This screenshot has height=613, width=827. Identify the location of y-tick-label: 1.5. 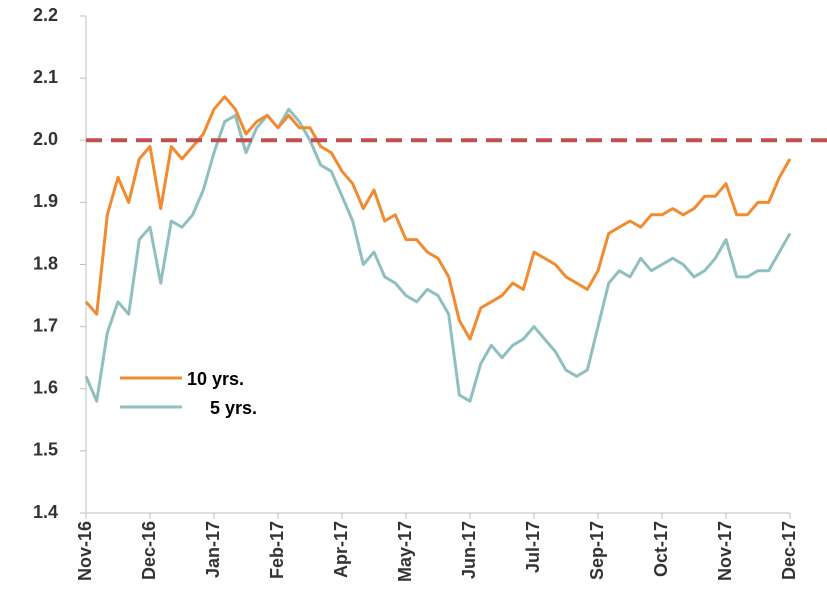
(45, 450).